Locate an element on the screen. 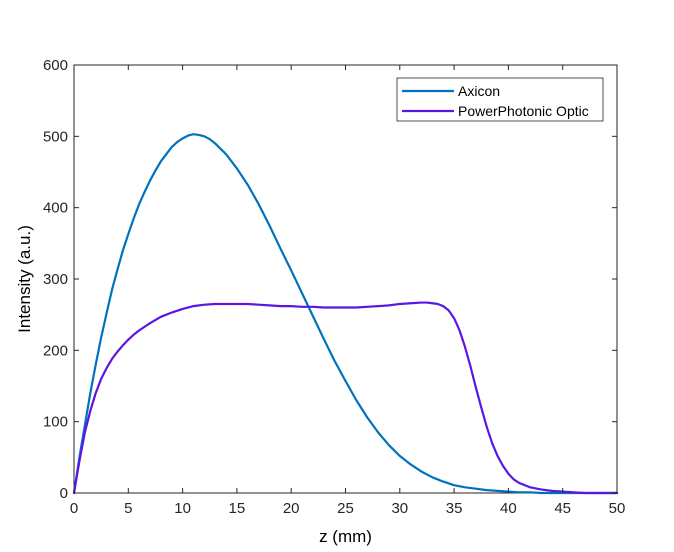 The height and width of the screenshot is (552, 674). legend: Axicon PowerPhotonic Optic is located at coordinates (500, 99).